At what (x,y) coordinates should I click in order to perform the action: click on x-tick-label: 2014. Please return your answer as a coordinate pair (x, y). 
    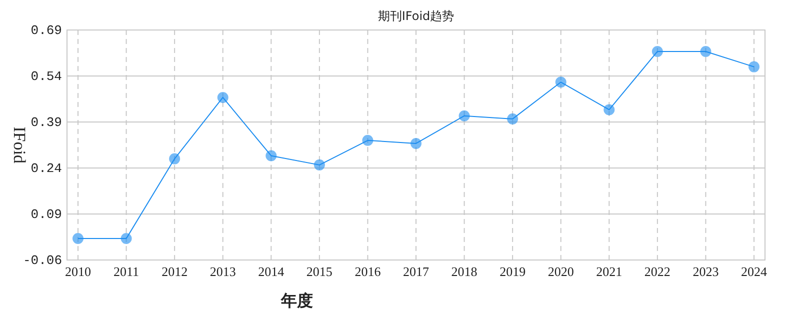
    Looking at the image, I should click on (271, 271).